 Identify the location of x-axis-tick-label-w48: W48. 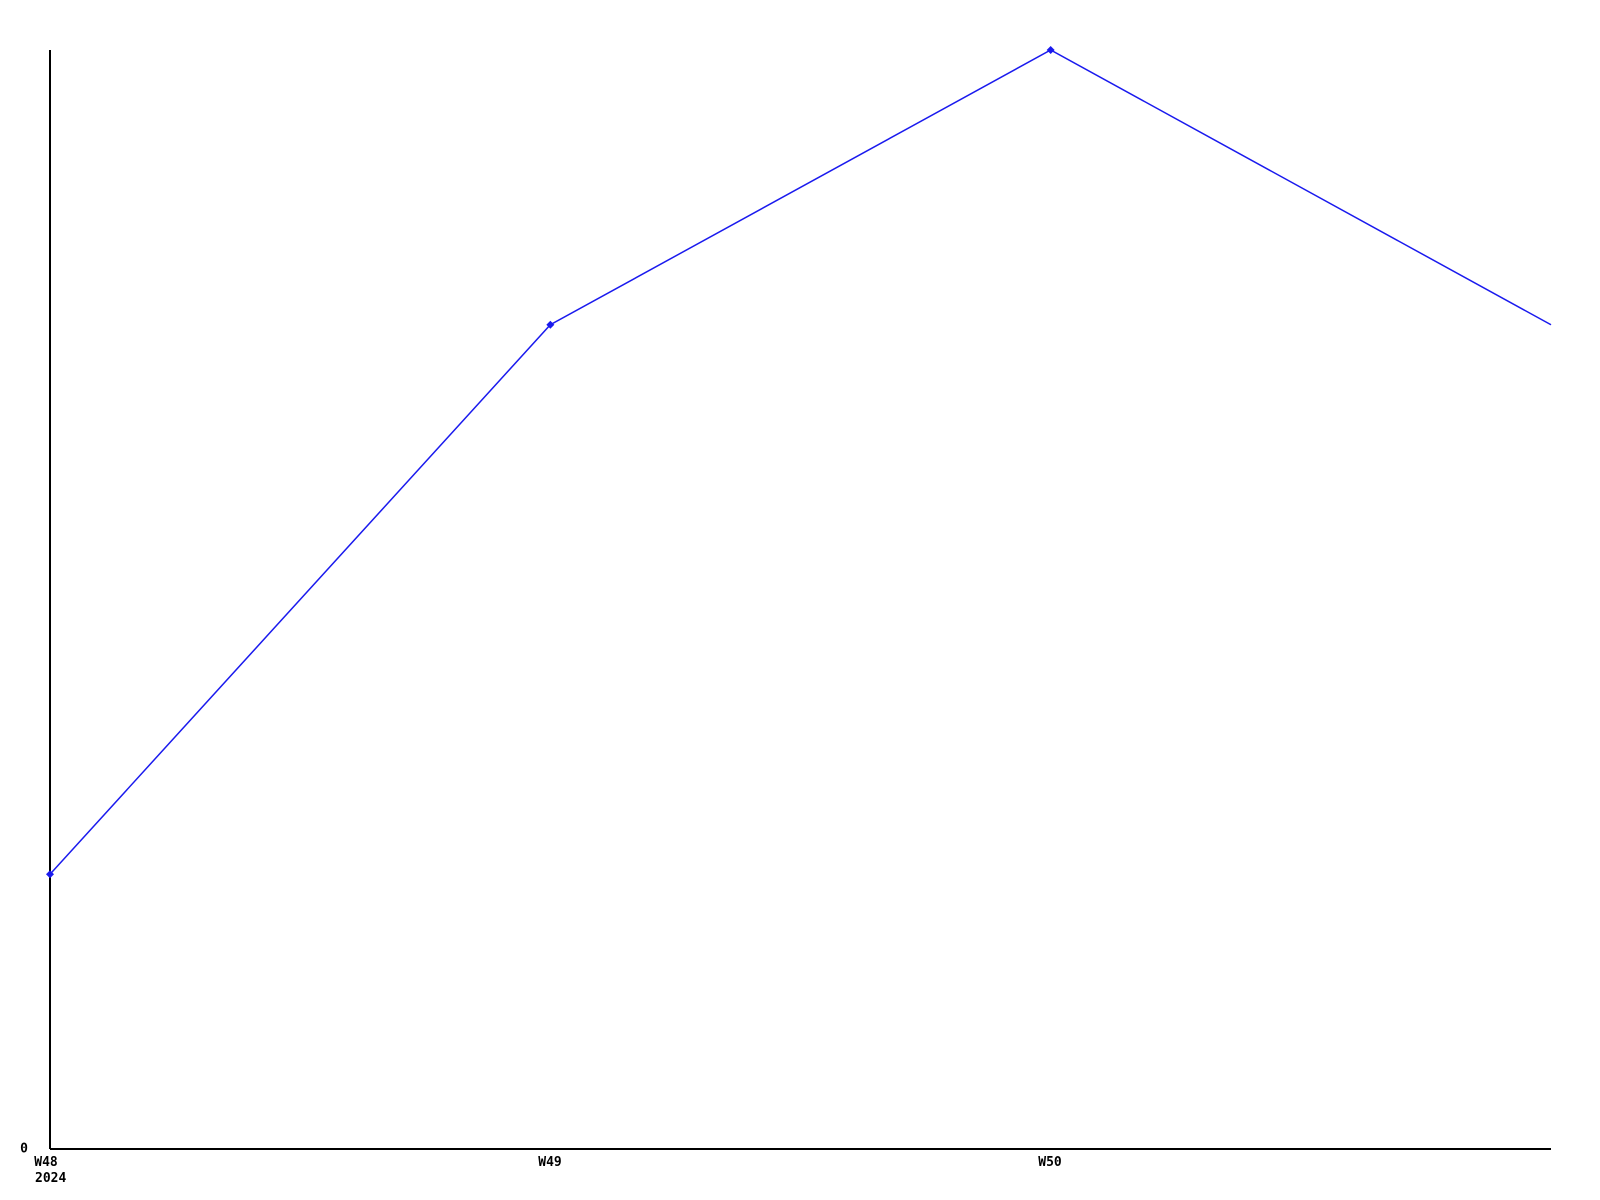
(46, 1162).